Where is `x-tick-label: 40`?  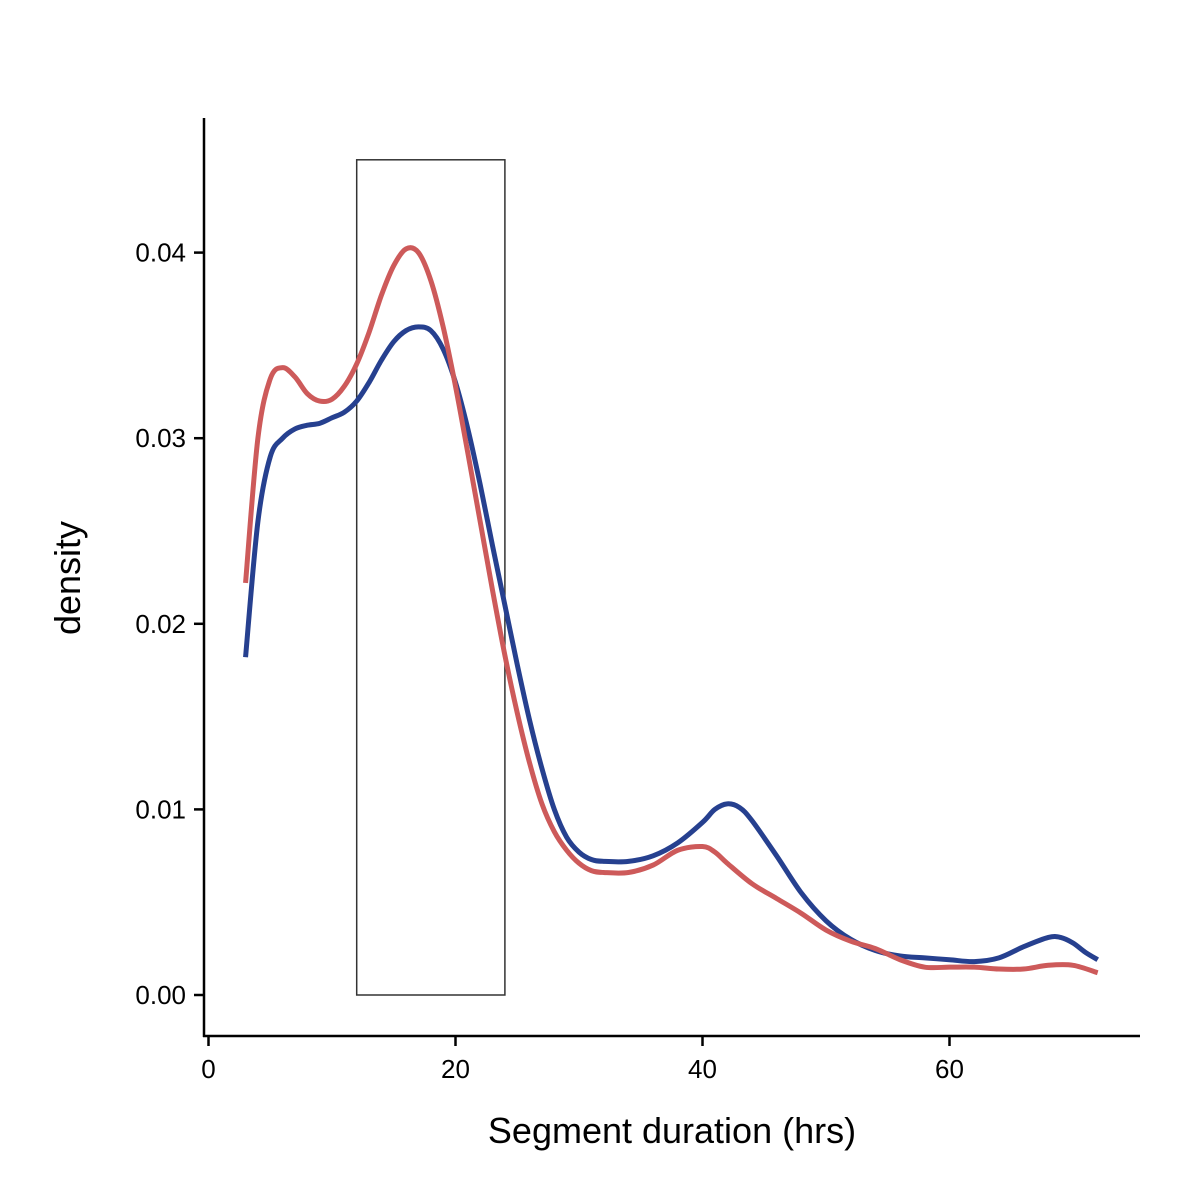 x-tick-label: 40 is located at coordinates (702, 1069).